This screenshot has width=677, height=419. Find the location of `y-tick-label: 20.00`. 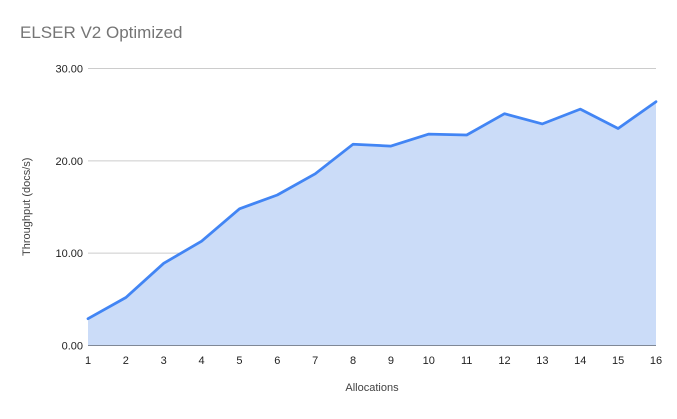

y-tick-label: 20.00 is located at coordinates (69, 162).